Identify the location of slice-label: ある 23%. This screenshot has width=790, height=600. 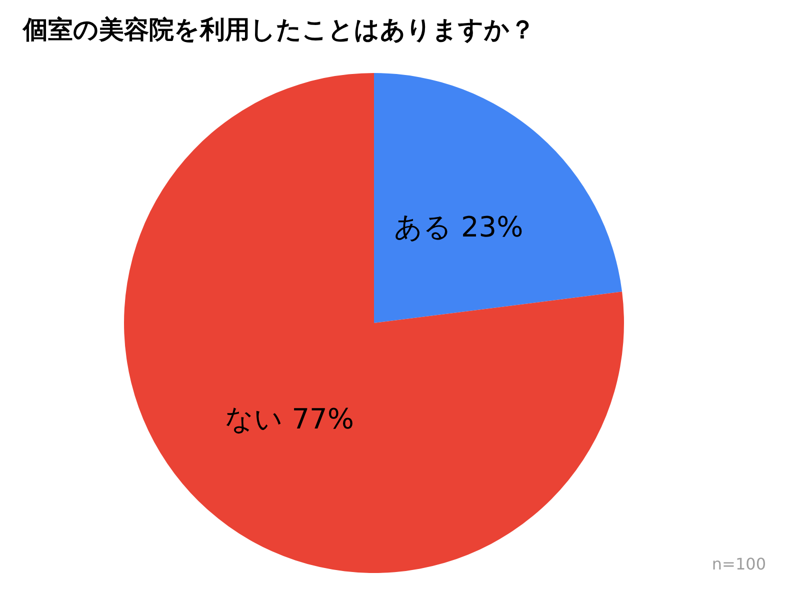
(459, 227).